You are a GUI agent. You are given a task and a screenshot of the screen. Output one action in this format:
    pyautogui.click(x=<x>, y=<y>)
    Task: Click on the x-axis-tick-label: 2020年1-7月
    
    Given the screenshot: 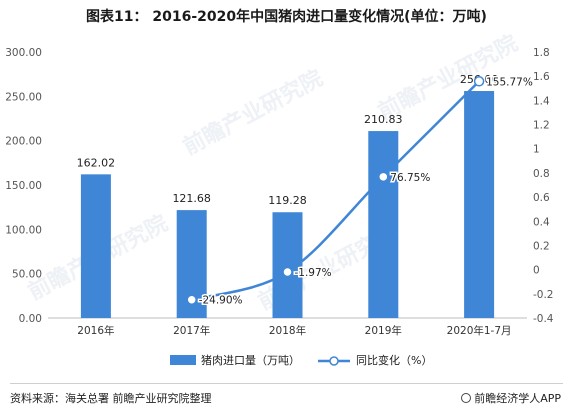 What is the action you would take?
    pyautogui.click(x=479, y=330)
    